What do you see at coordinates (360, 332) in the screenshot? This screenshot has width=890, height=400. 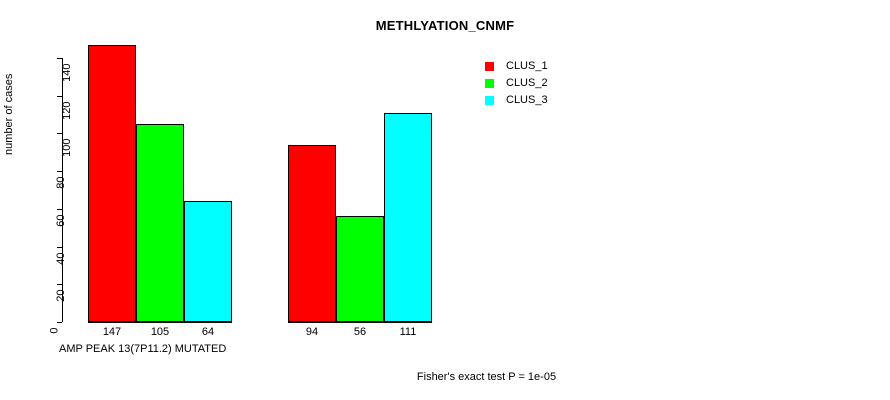 I see `bar-value-group2-clus2: 56` at bounding box center [360, 332].